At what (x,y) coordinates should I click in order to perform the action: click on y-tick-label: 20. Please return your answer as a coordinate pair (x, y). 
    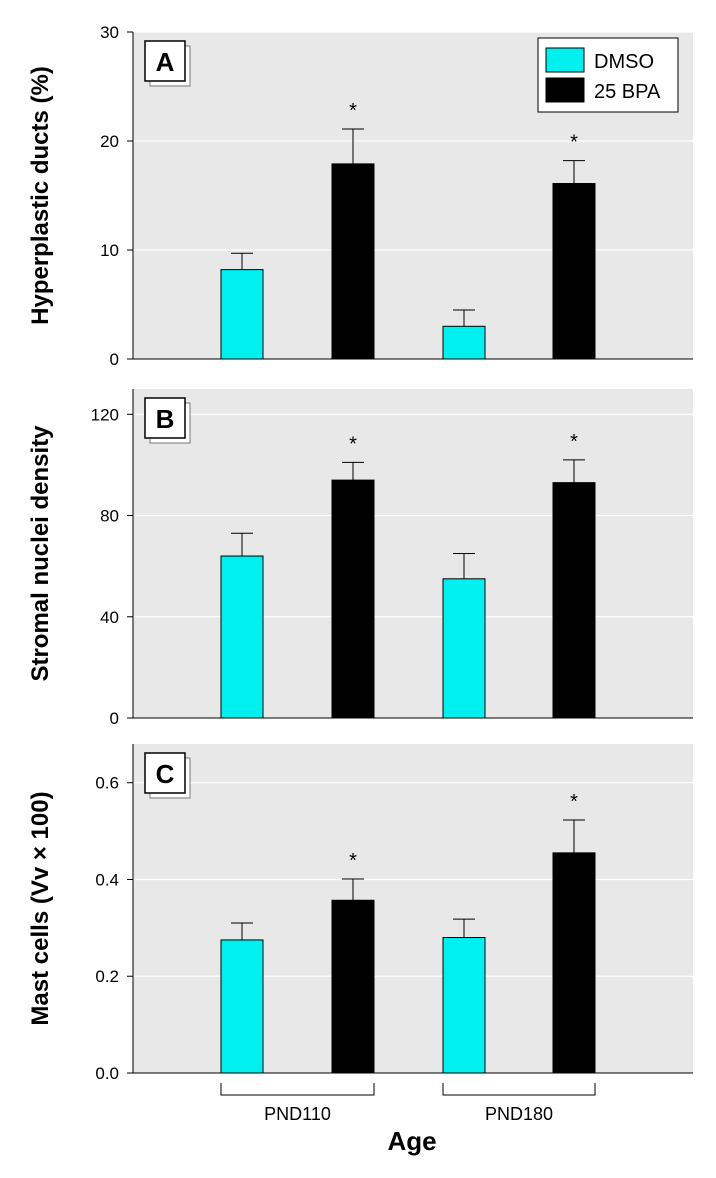
    Looking at the image, I should click on (109, 141).